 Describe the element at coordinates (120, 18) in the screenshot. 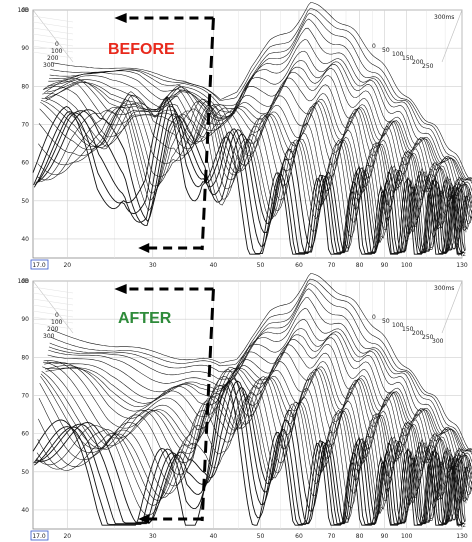

I see `arrow-top-head` at that location.